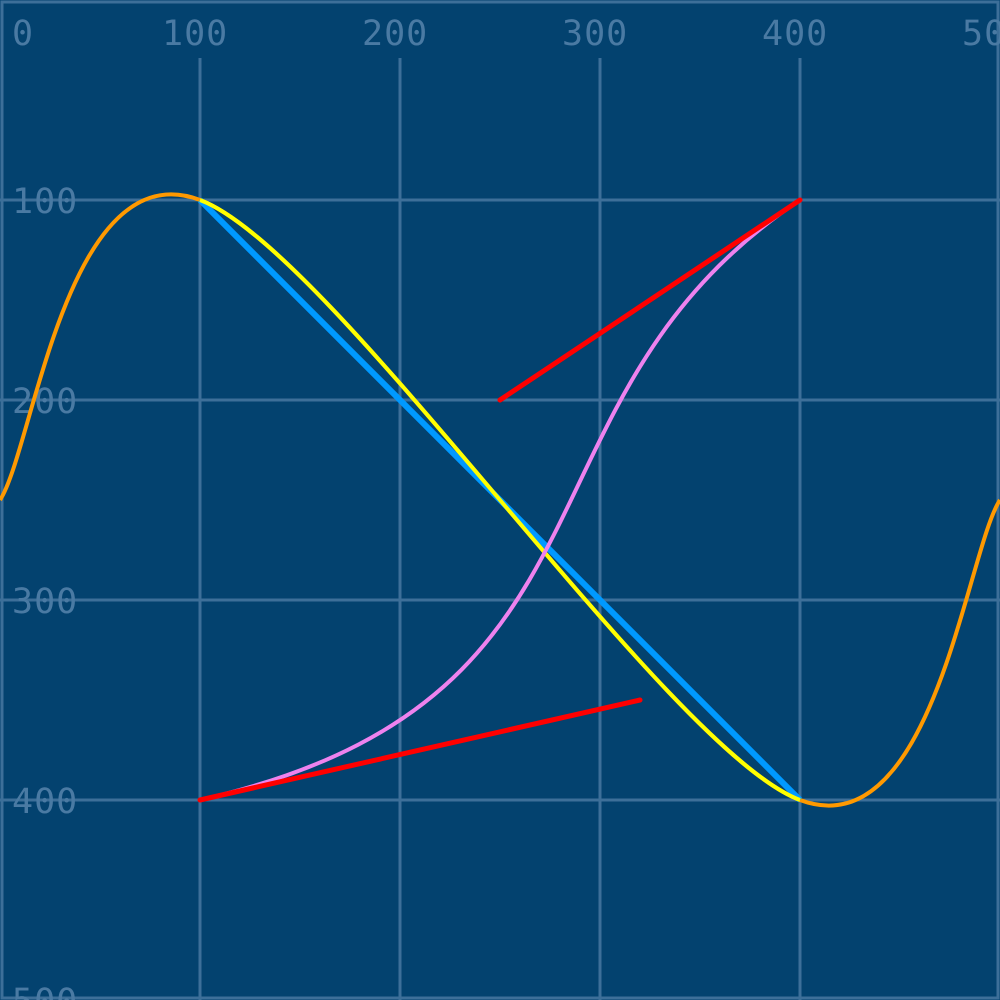 This screenshot has height=1000, width=1000. What do you see at coordinates (23, 34) in the screenshot?
I see `x-tick-label: 0` at bounding box center [23, 34].